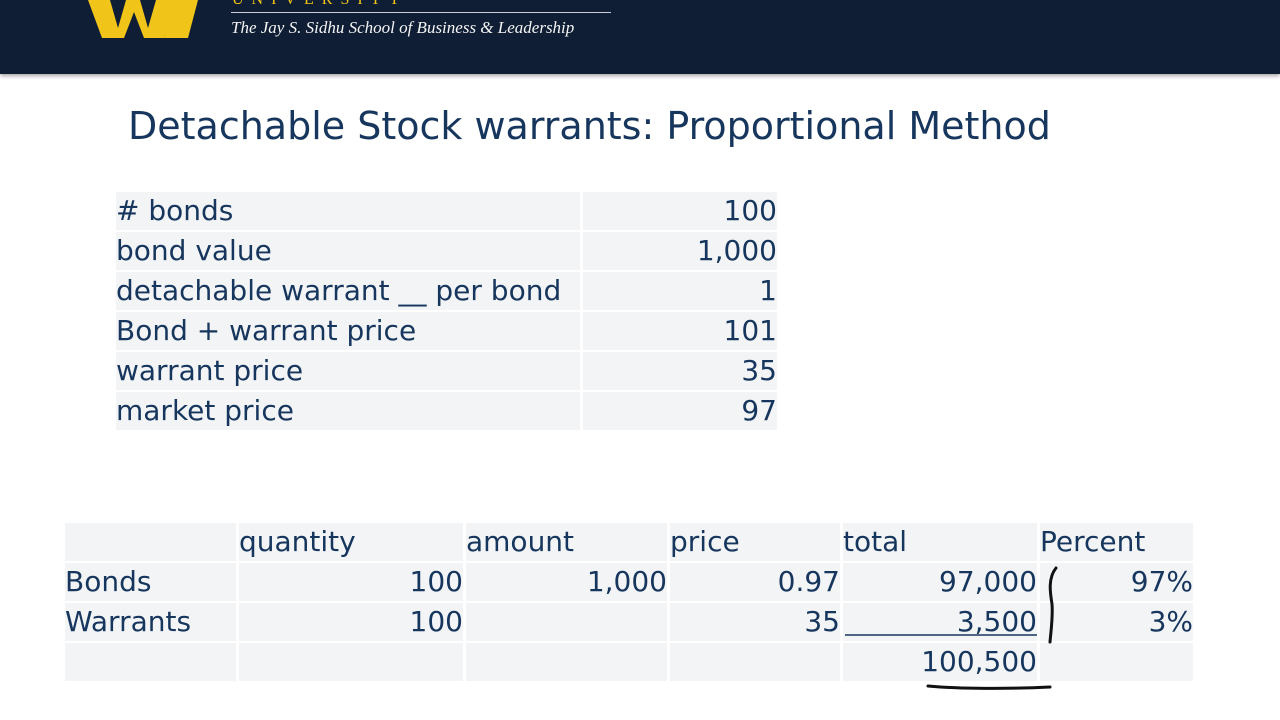 The image size is (1280, 720). I want to click on university-wordmark: UNIVERSITY, so click(320, 4).